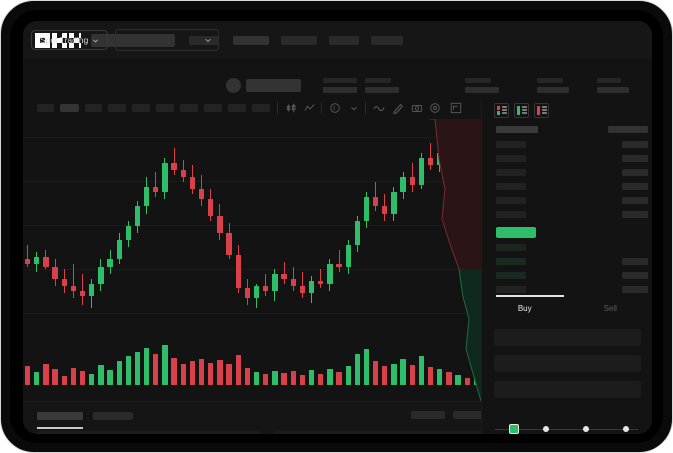  What do you see at coordinates (435, 108) in the screenshot?
I see `settings-icon` at bounding box center [435, 108].